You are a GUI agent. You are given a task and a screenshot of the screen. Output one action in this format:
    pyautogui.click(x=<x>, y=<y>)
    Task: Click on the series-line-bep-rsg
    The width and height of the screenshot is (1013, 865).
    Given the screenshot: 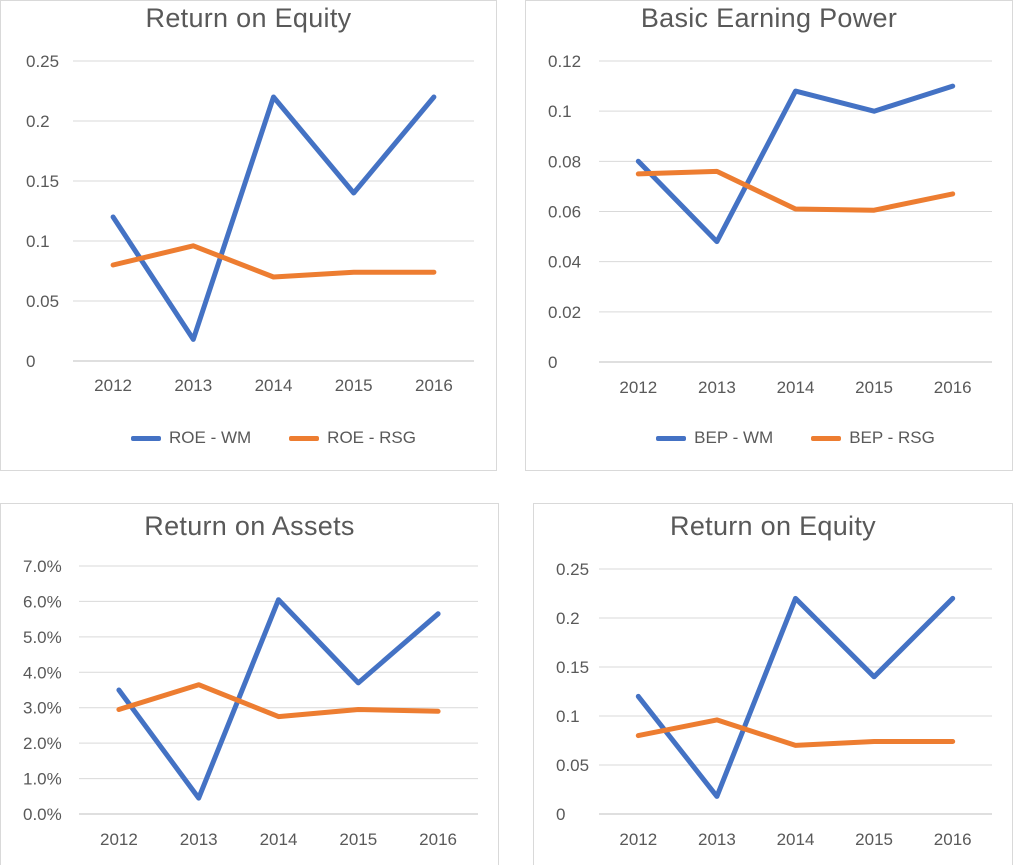 What is the action you would take?
    pyautogui.click(x=795, y=190)
    